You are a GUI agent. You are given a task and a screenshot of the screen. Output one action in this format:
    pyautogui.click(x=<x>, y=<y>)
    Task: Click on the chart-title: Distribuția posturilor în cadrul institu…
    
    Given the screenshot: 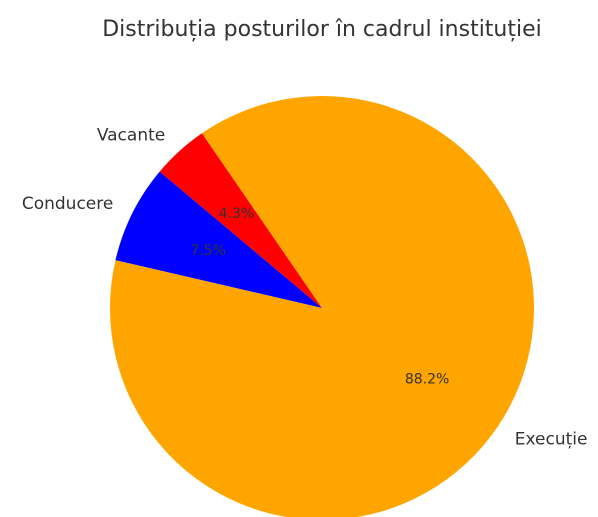 What is the action you would take?
    pyautogui.click(x=322, y=29)
    